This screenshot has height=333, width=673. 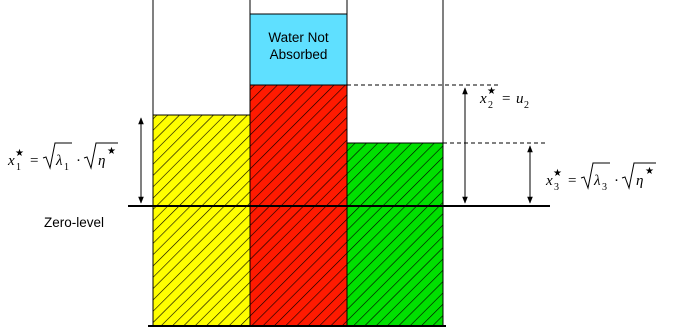 I want to click on x2-rhs-sub: 2, so click(x=526, y=105).